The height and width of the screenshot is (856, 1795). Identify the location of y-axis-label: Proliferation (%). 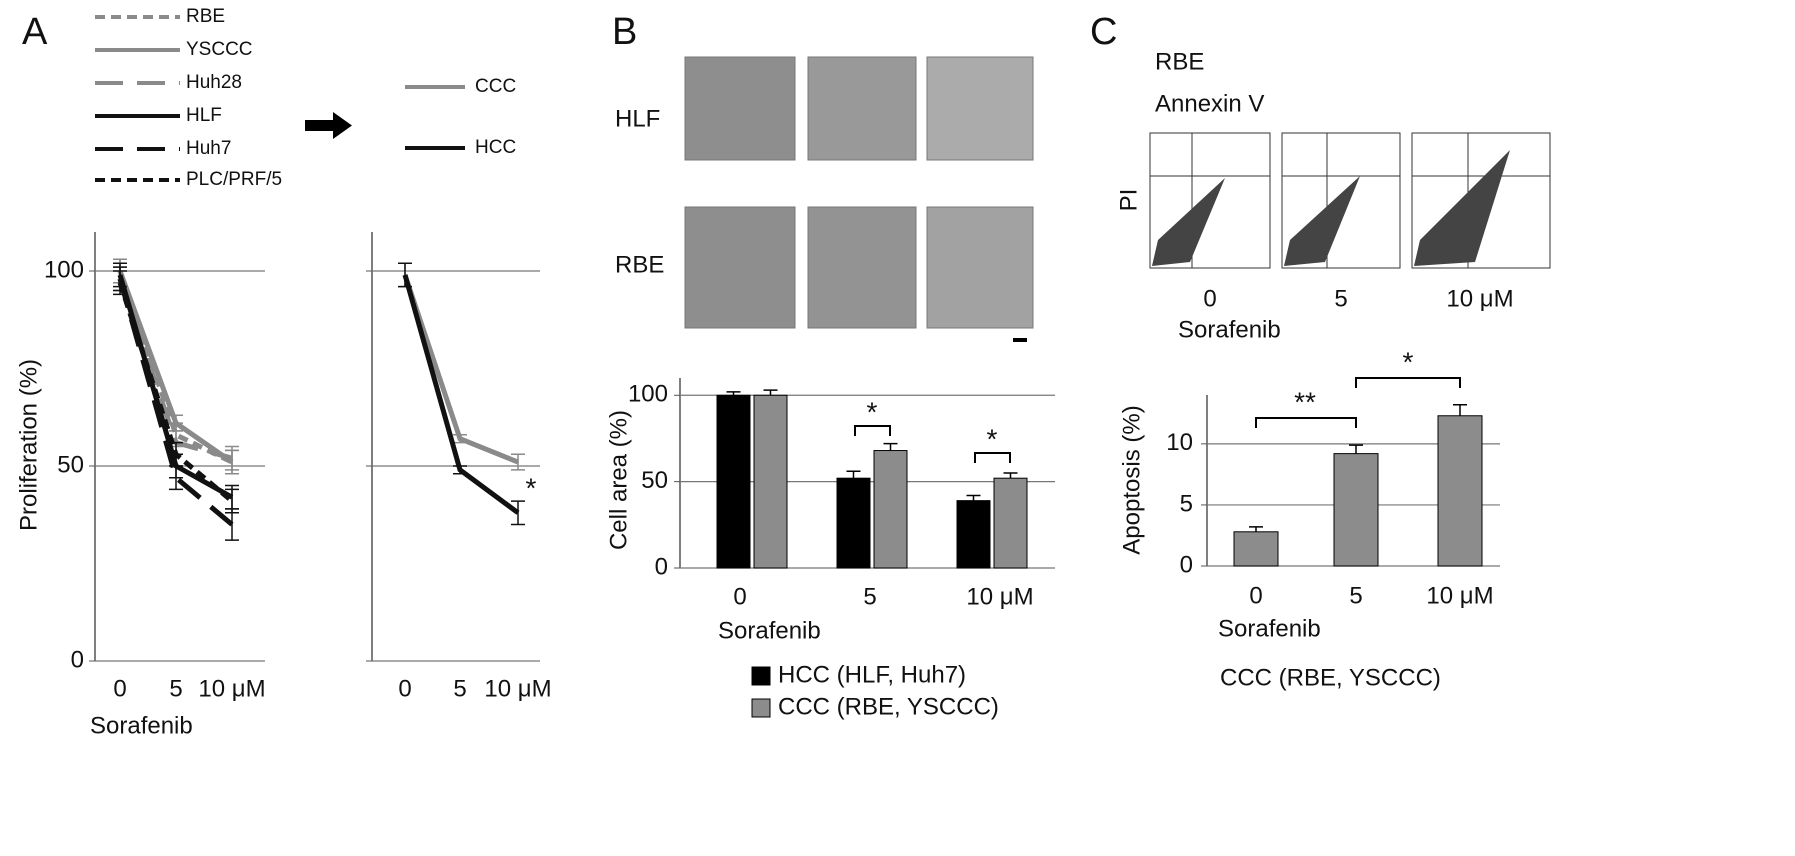
(28, 445).